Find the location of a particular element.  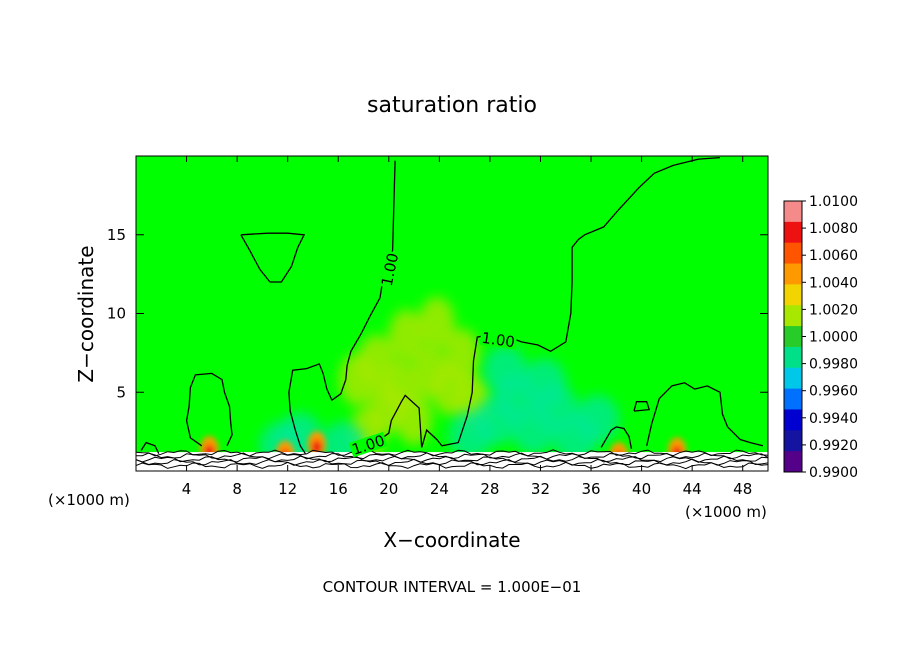

colorbar-label: 1.0040 is located at coordinates (833, 283).